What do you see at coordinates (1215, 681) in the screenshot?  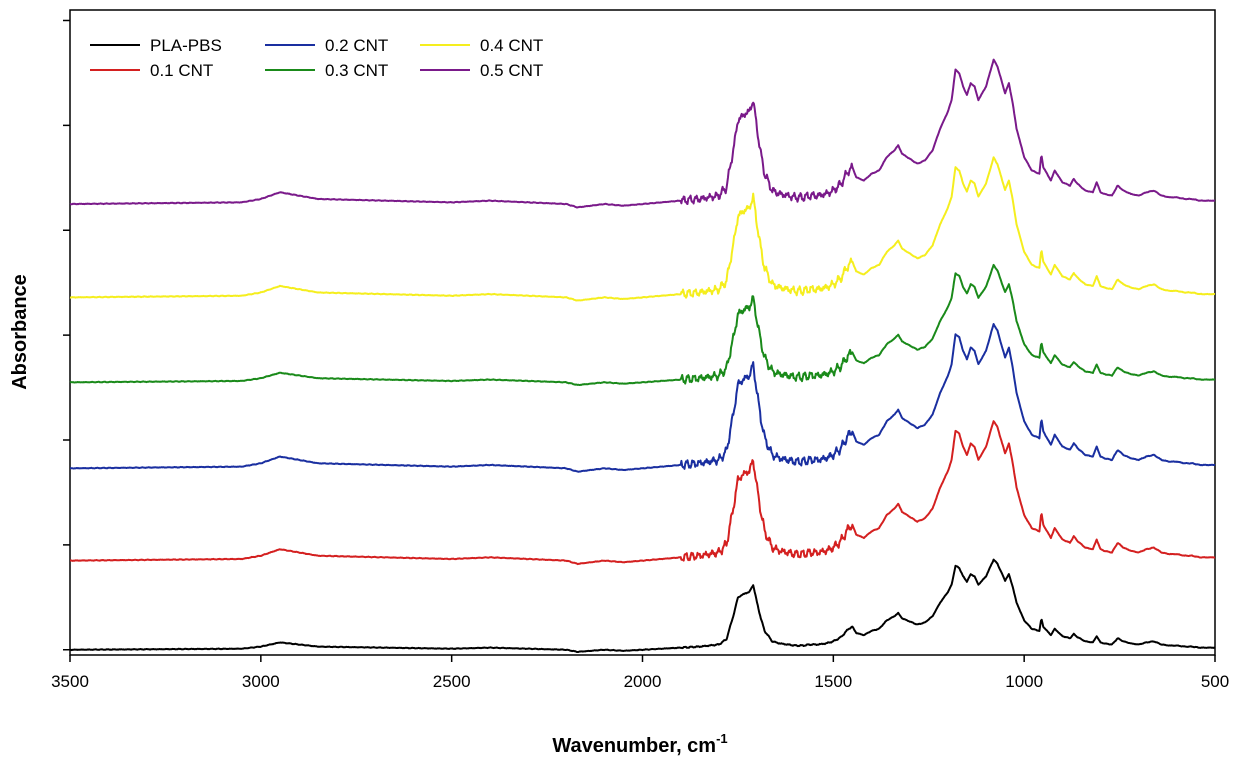 I see `x-tick-label: 500` at bounding box center [1215, 681].